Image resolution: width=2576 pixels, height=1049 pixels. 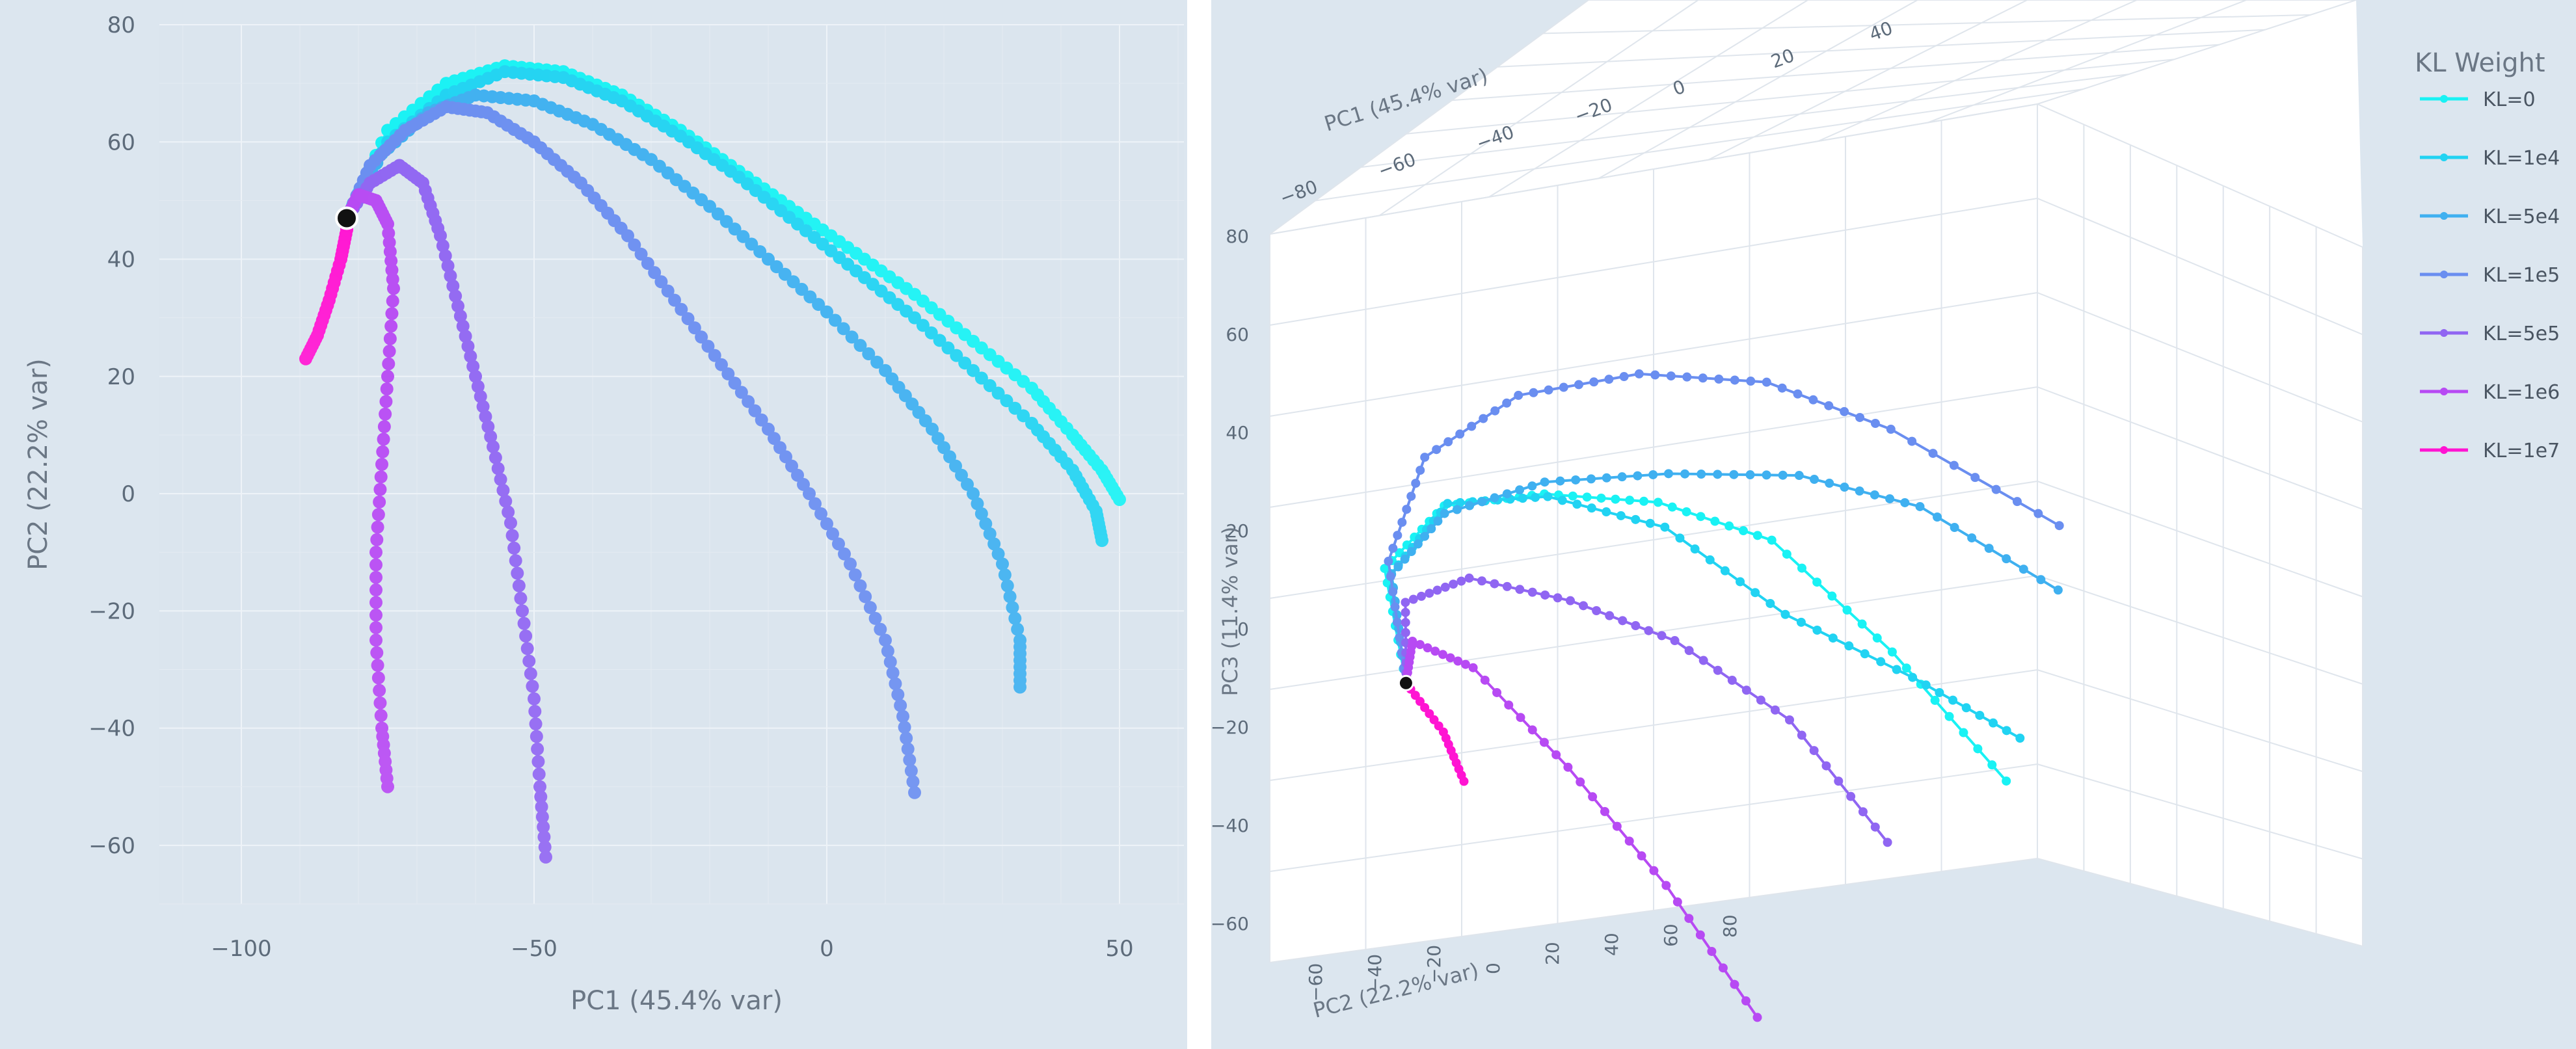 I want to click on legend-item: KL=1e6, so click(x=2490, y=392).